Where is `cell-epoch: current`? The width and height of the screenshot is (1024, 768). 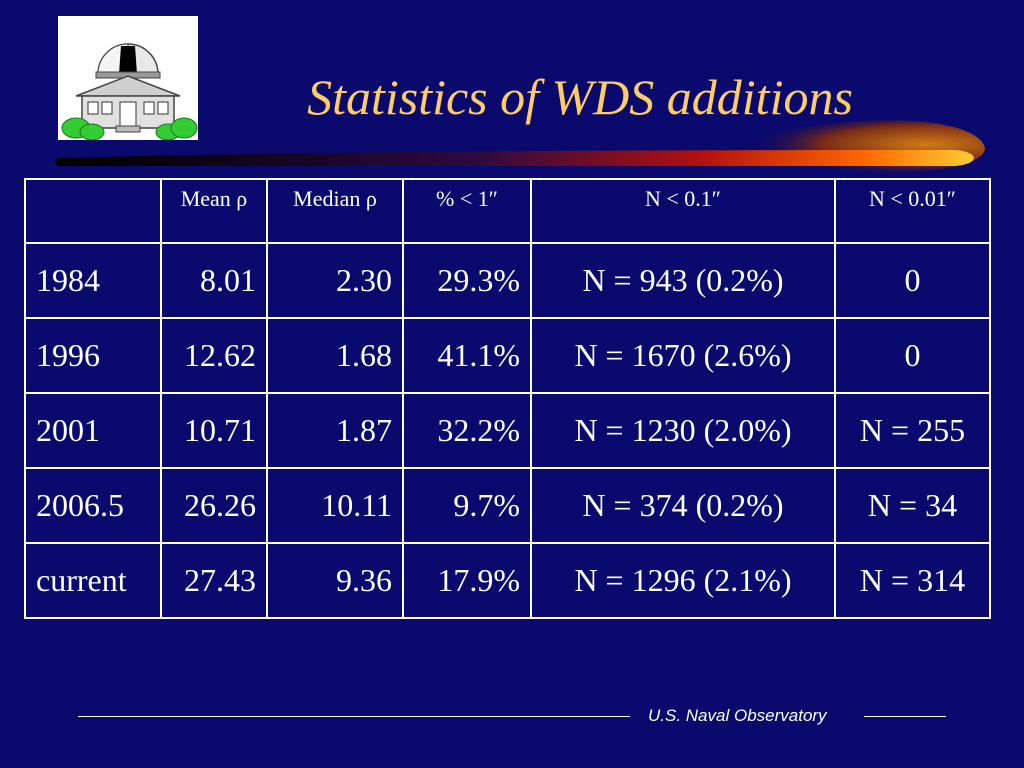 cell-epoch: current is located at coordinates (93, 580).